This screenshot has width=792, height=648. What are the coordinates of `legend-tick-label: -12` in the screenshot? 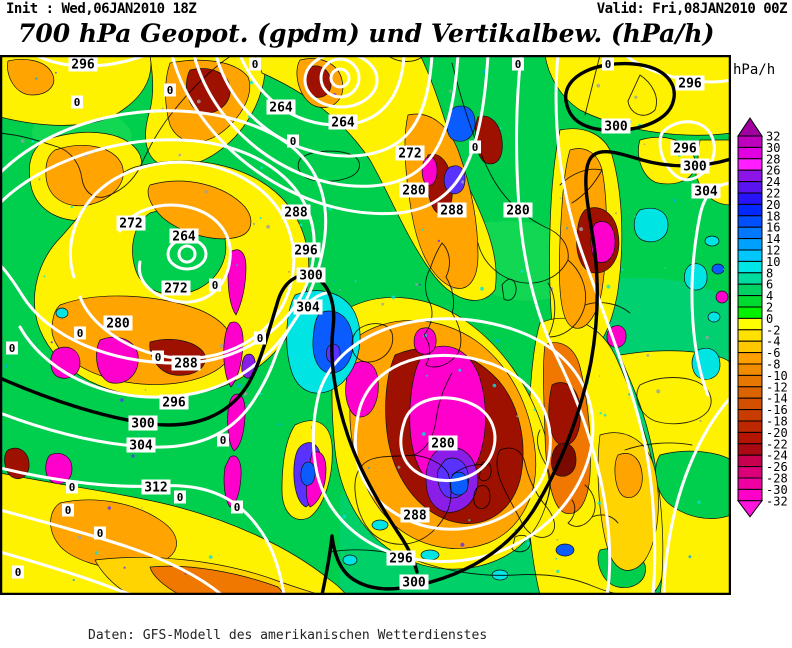 It's located at (777, 387).